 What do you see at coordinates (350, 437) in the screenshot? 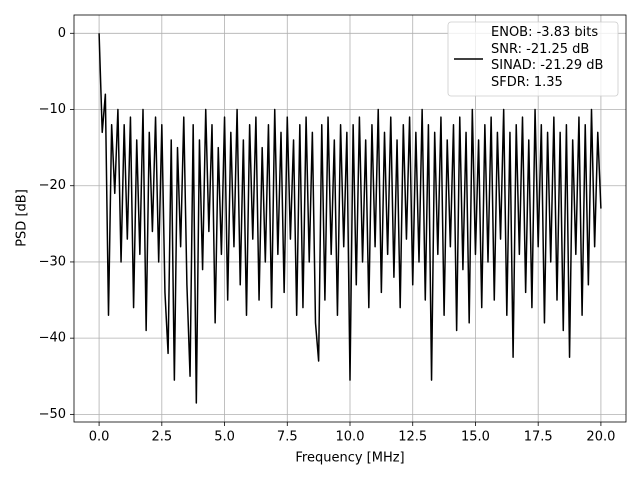
I see `x-tick-label: 10.0` at bounding box center [350, 437].